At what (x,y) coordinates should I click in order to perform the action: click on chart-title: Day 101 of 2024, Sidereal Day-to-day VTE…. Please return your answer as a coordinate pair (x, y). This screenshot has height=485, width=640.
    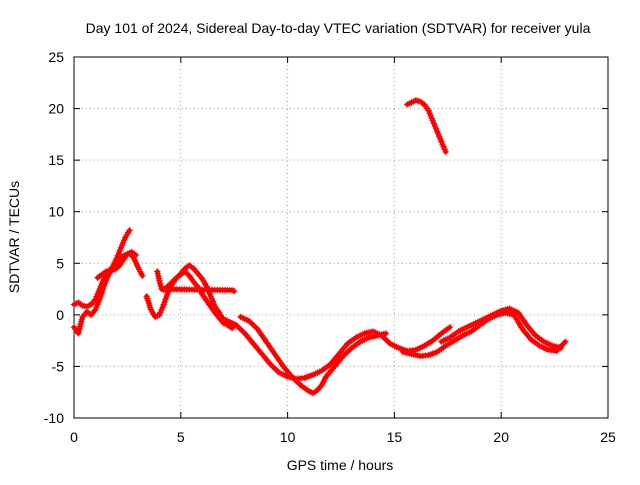
    Looking at the image, I should click on (338, 28).